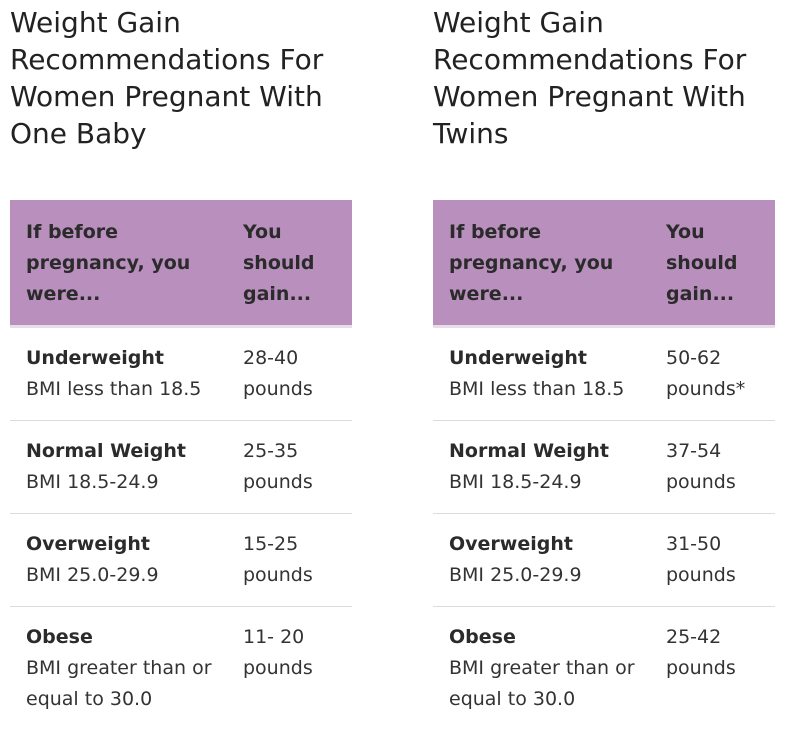 The height and width of the screenshot is (730, 789). I want to click on table-row: Normal Weight BMI 18.5-24.9 25-35 pounds, so click(181, 467).